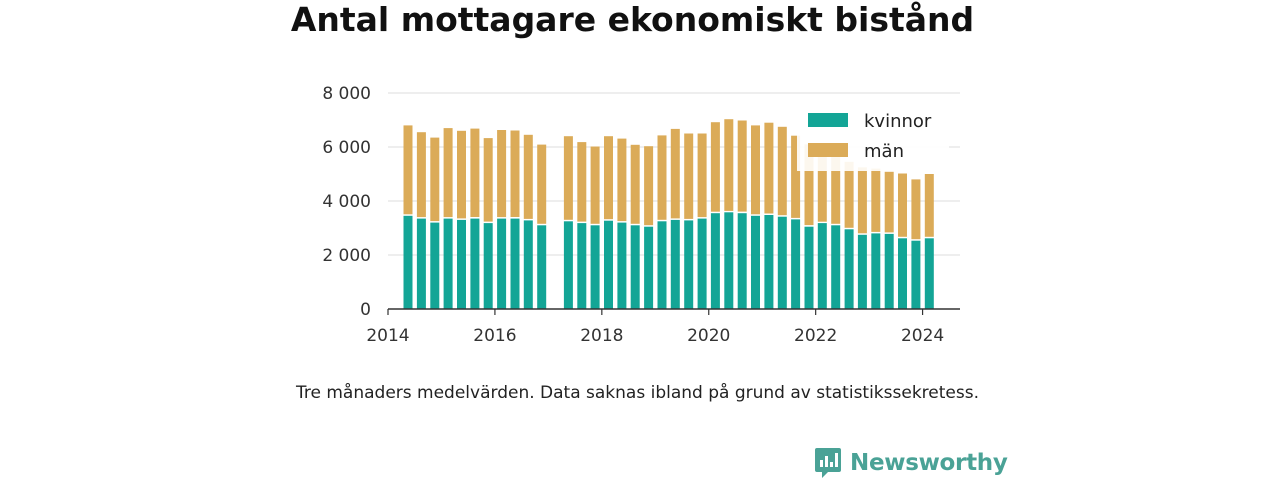 Image resolution: width=1280 pixels, height=480 pixels. Describe the element at coordinates (828, 150) in the screenshot. I see `legend-swatch-man` at that location.